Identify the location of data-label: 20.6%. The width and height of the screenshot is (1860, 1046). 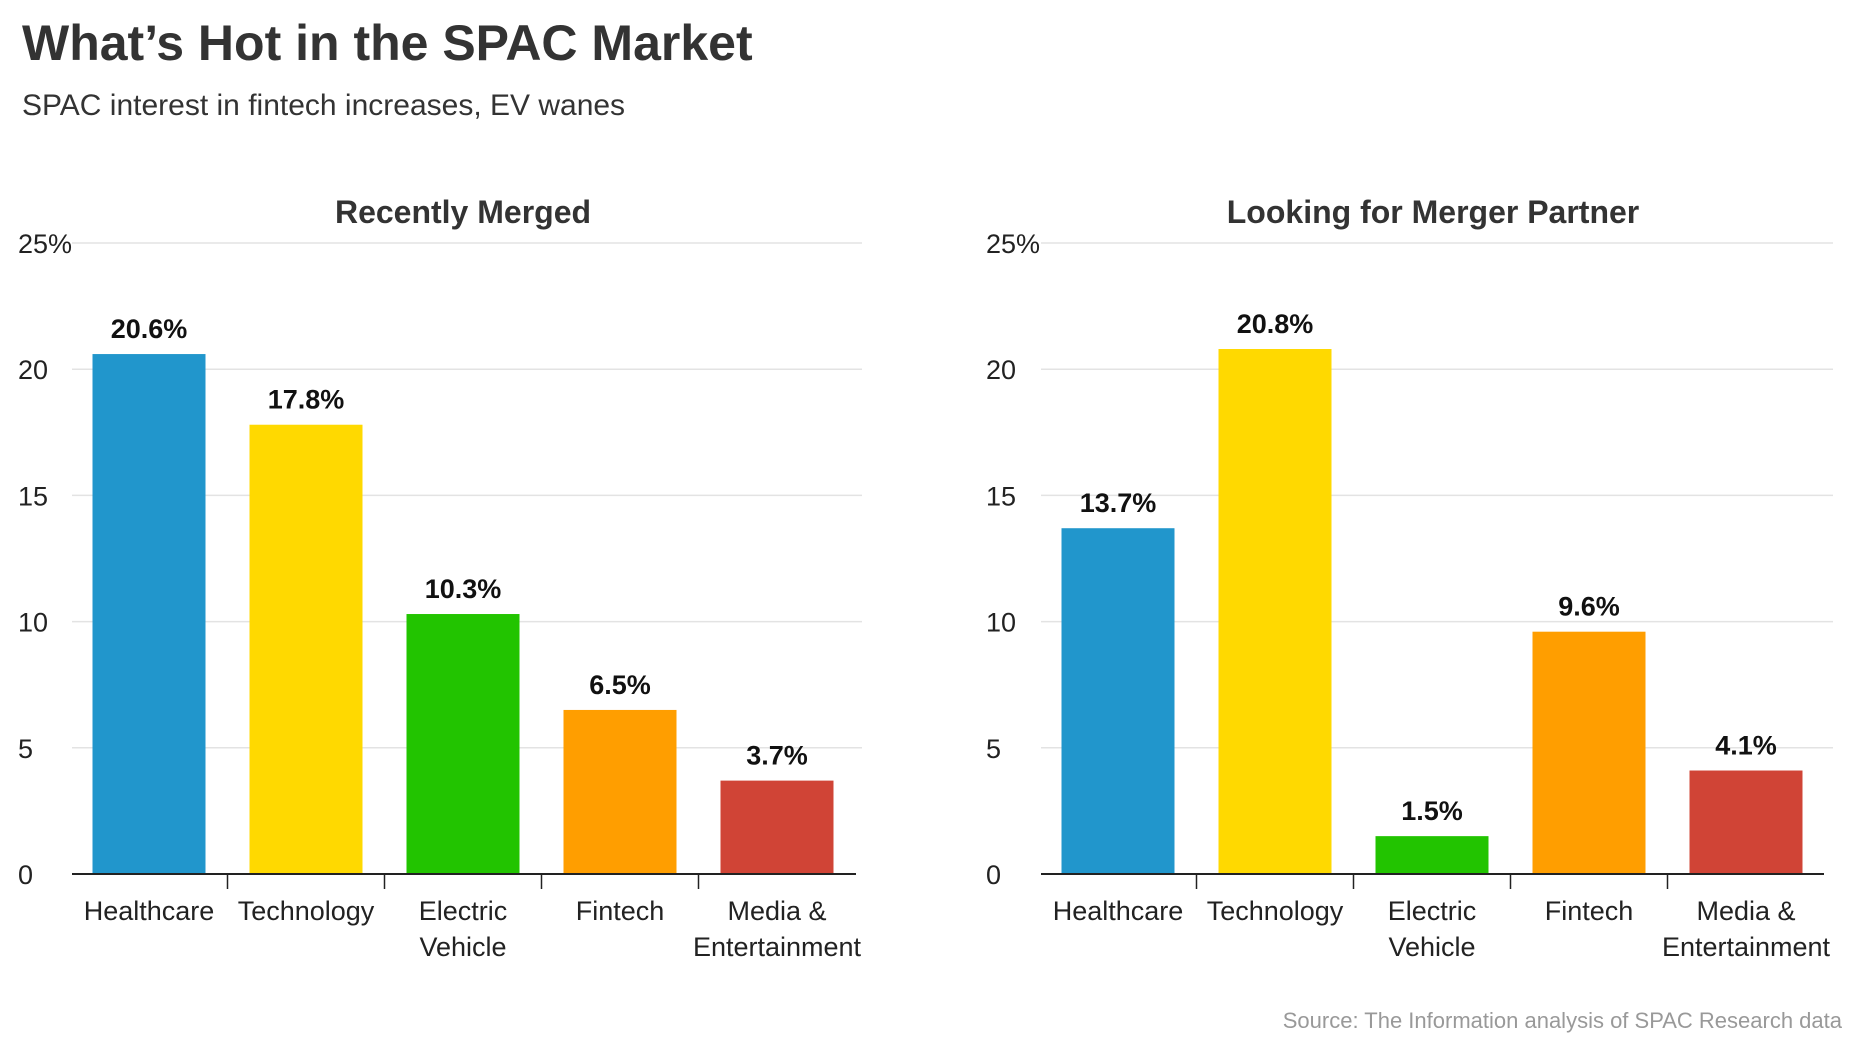
(149, 329).